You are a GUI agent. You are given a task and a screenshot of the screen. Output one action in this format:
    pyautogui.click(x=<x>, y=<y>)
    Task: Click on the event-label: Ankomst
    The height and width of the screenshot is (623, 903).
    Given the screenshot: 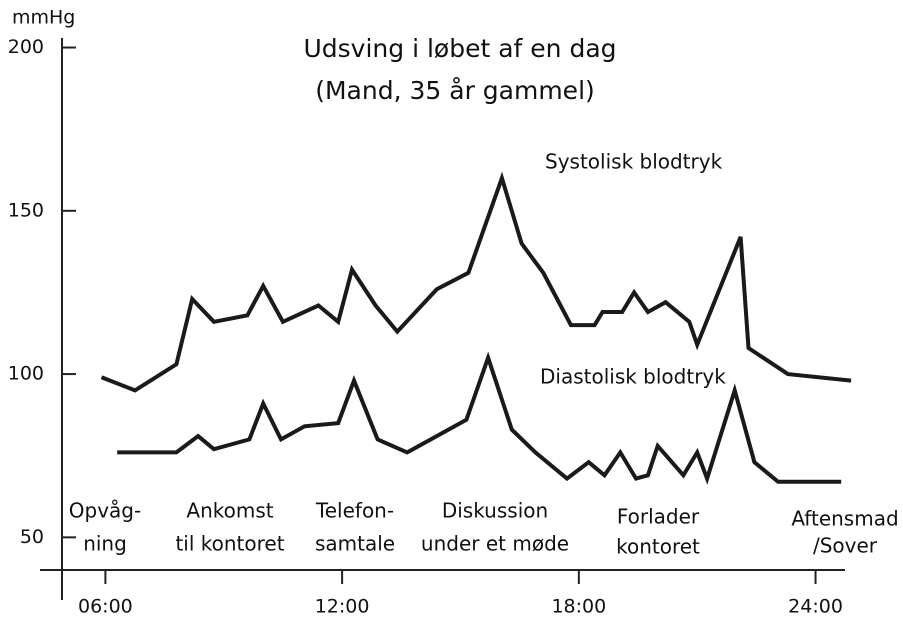 What is the action you would take?
    pyautogui.click(x=229, y=511)
    